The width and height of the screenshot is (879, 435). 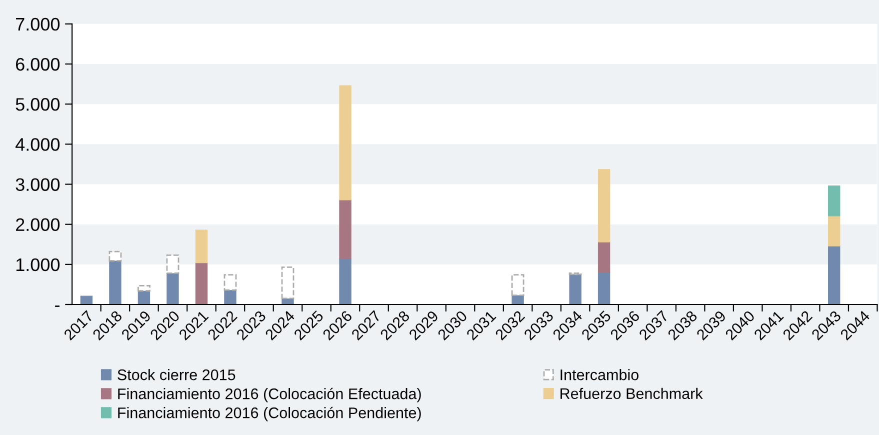 I want to click on y-tick-label: 3.000, so click(x=38, y=184).